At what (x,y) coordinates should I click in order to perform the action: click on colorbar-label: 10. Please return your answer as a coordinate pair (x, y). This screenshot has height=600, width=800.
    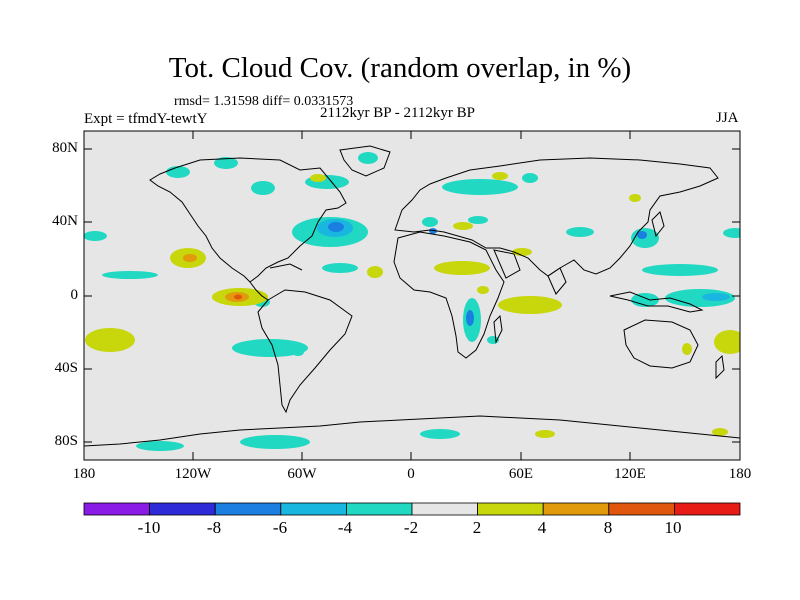
    Looking at the image, I should click on (673, 527).